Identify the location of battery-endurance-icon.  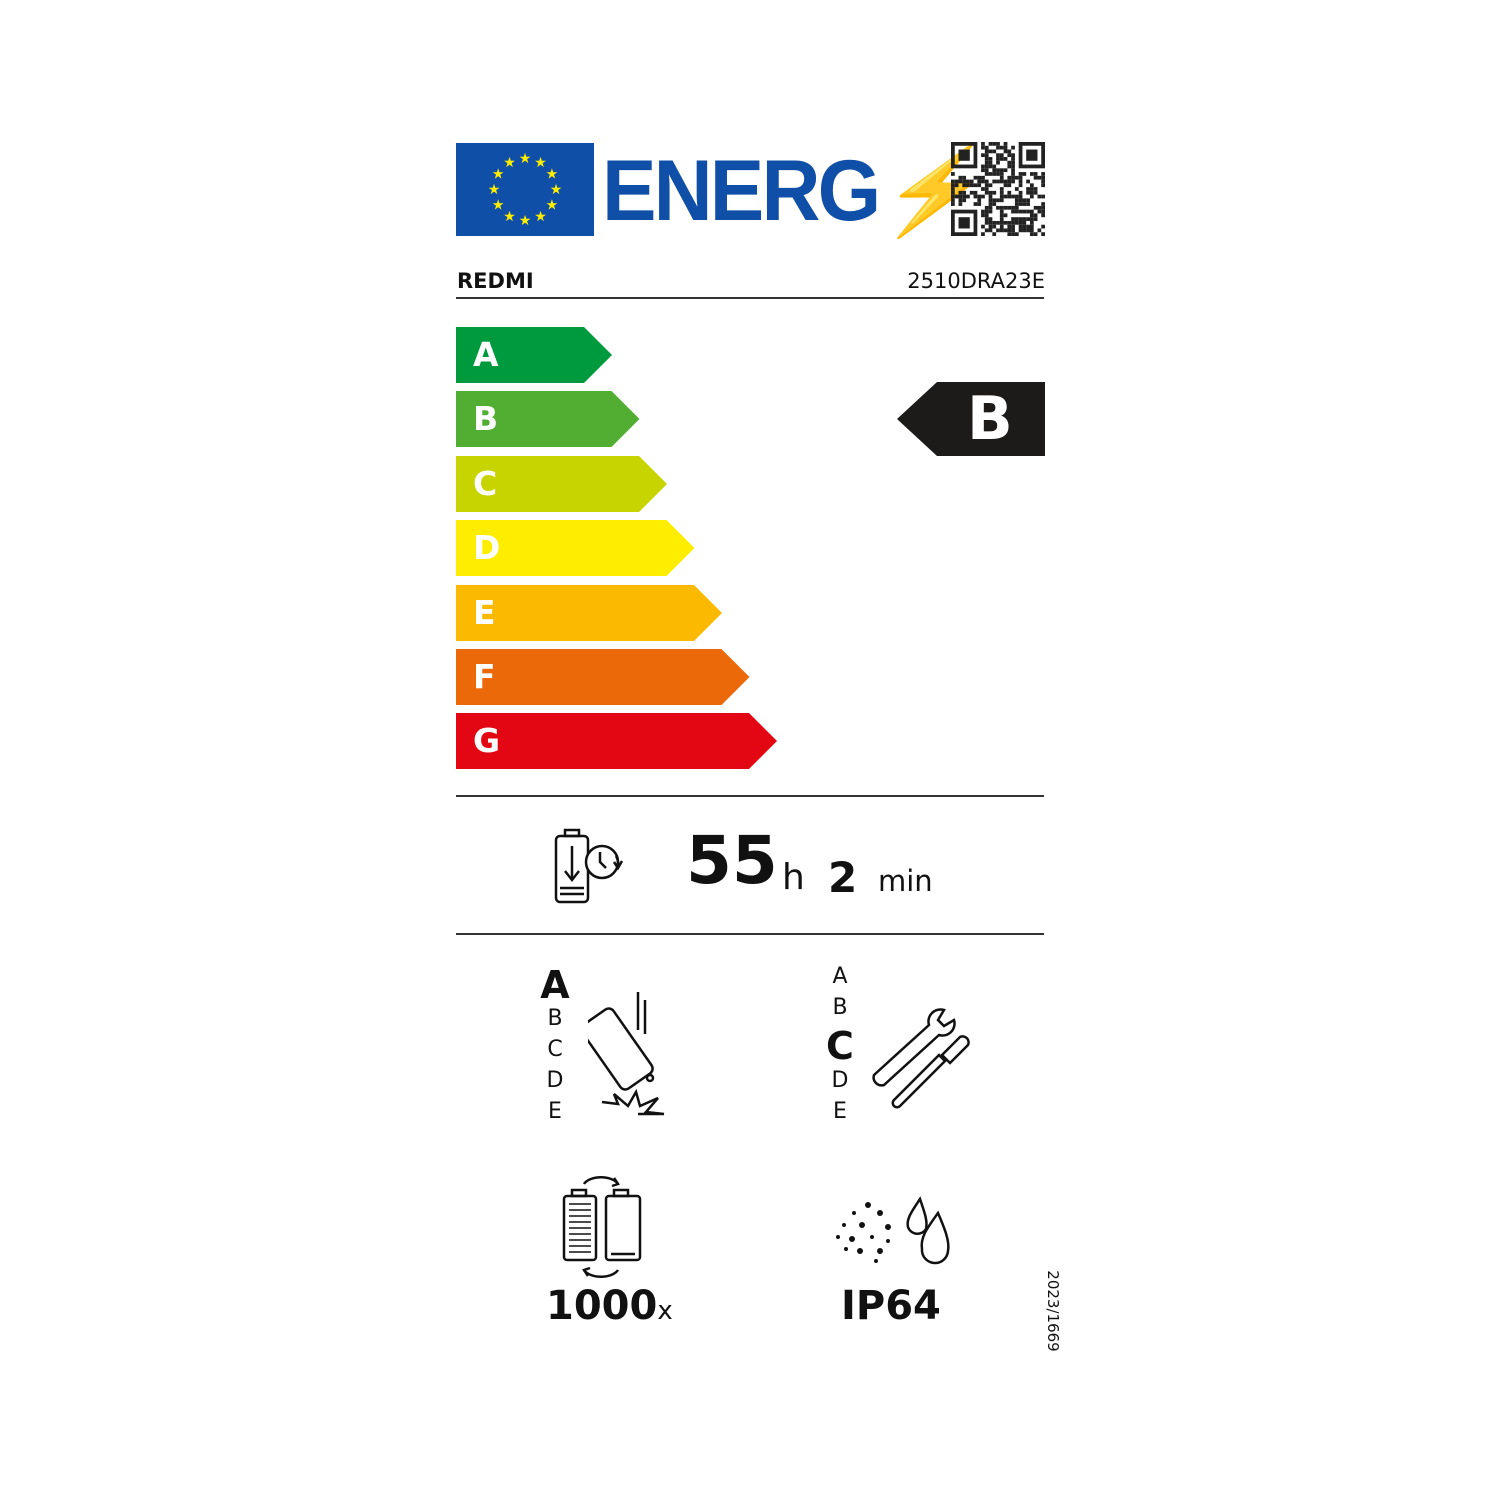
(589, 866).